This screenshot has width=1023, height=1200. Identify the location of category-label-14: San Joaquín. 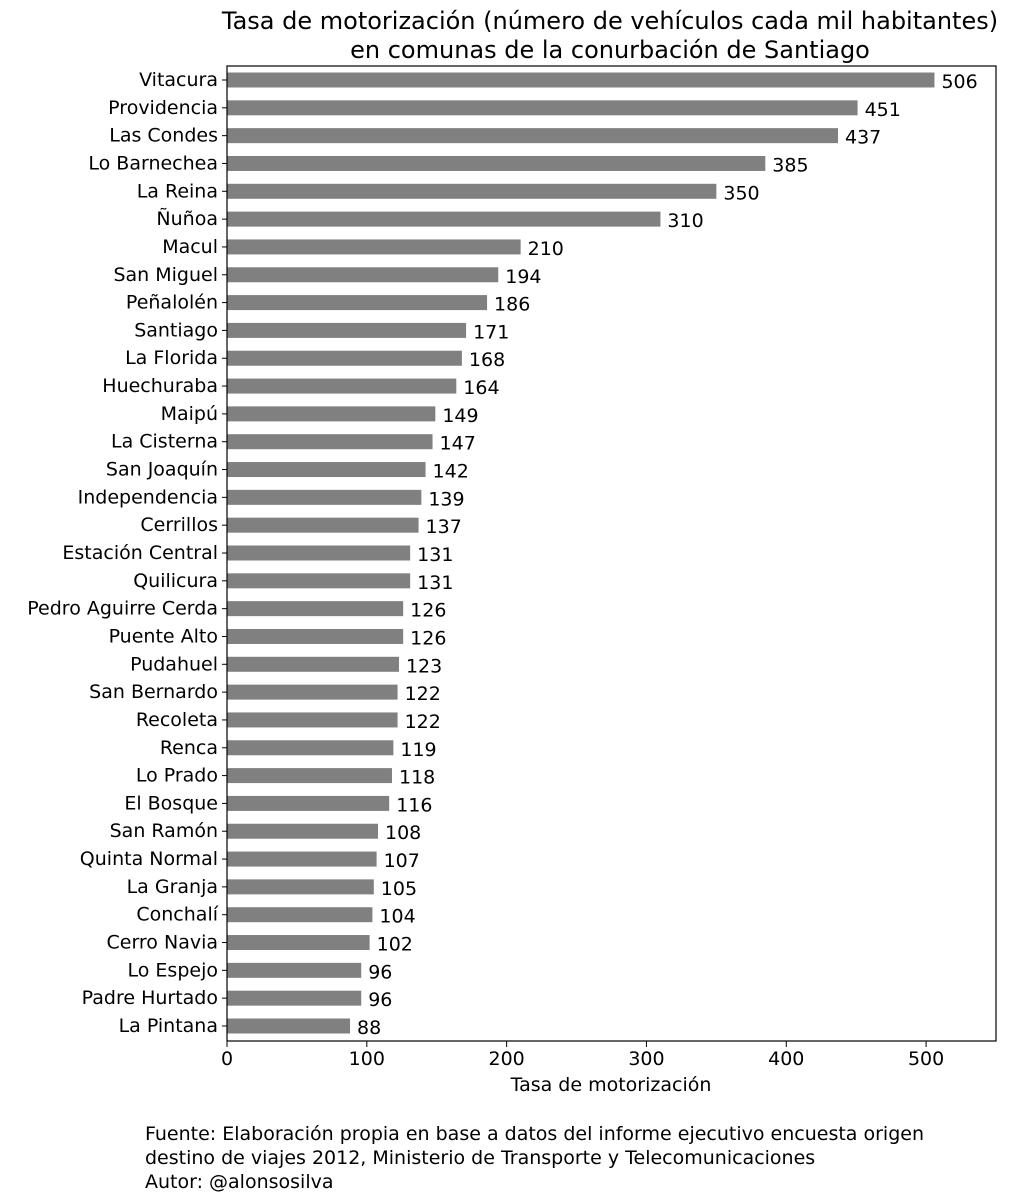
(162, 470).